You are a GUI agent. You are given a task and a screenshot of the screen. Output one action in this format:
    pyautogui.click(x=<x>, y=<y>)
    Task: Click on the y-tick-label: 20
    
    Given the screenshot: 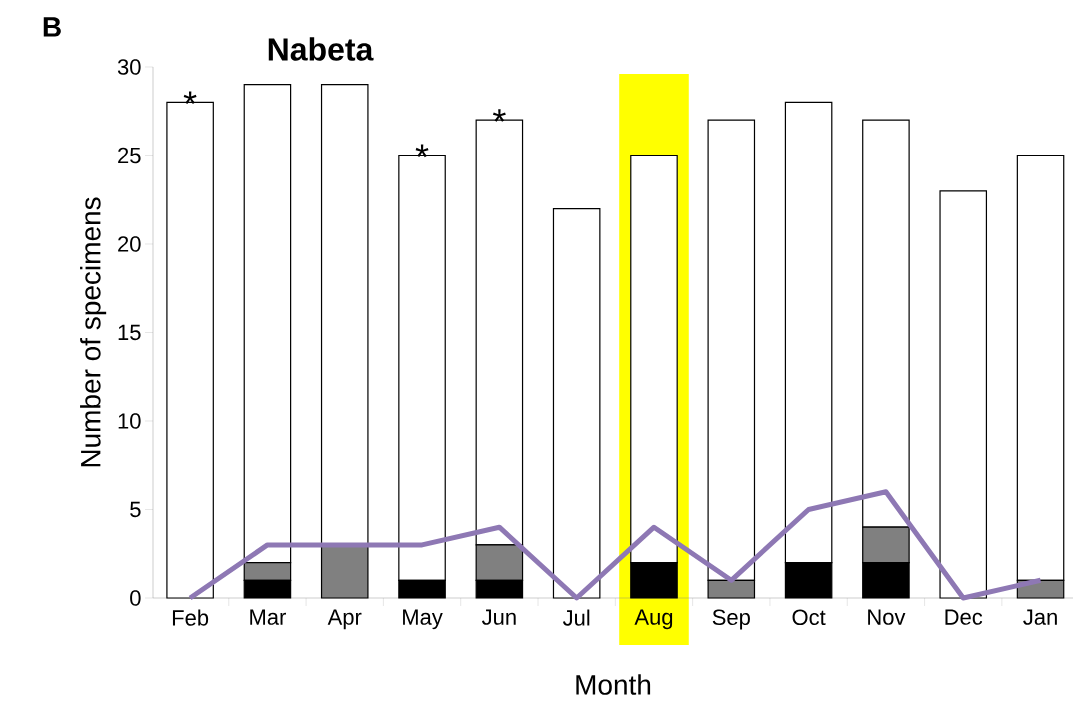 What is the action you would take?
    pyautogui.click(x=129, y=244)
    